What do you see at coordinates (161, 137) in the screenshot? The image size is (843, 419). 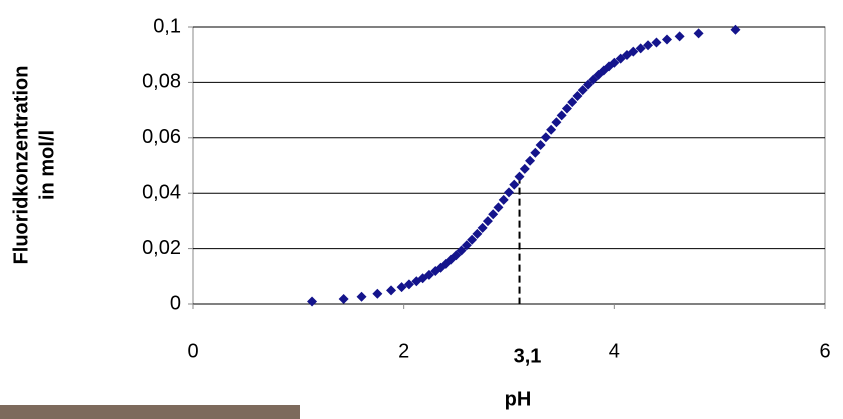 I see `y-tick-label: 0,06` at bounding box center [161, 137].